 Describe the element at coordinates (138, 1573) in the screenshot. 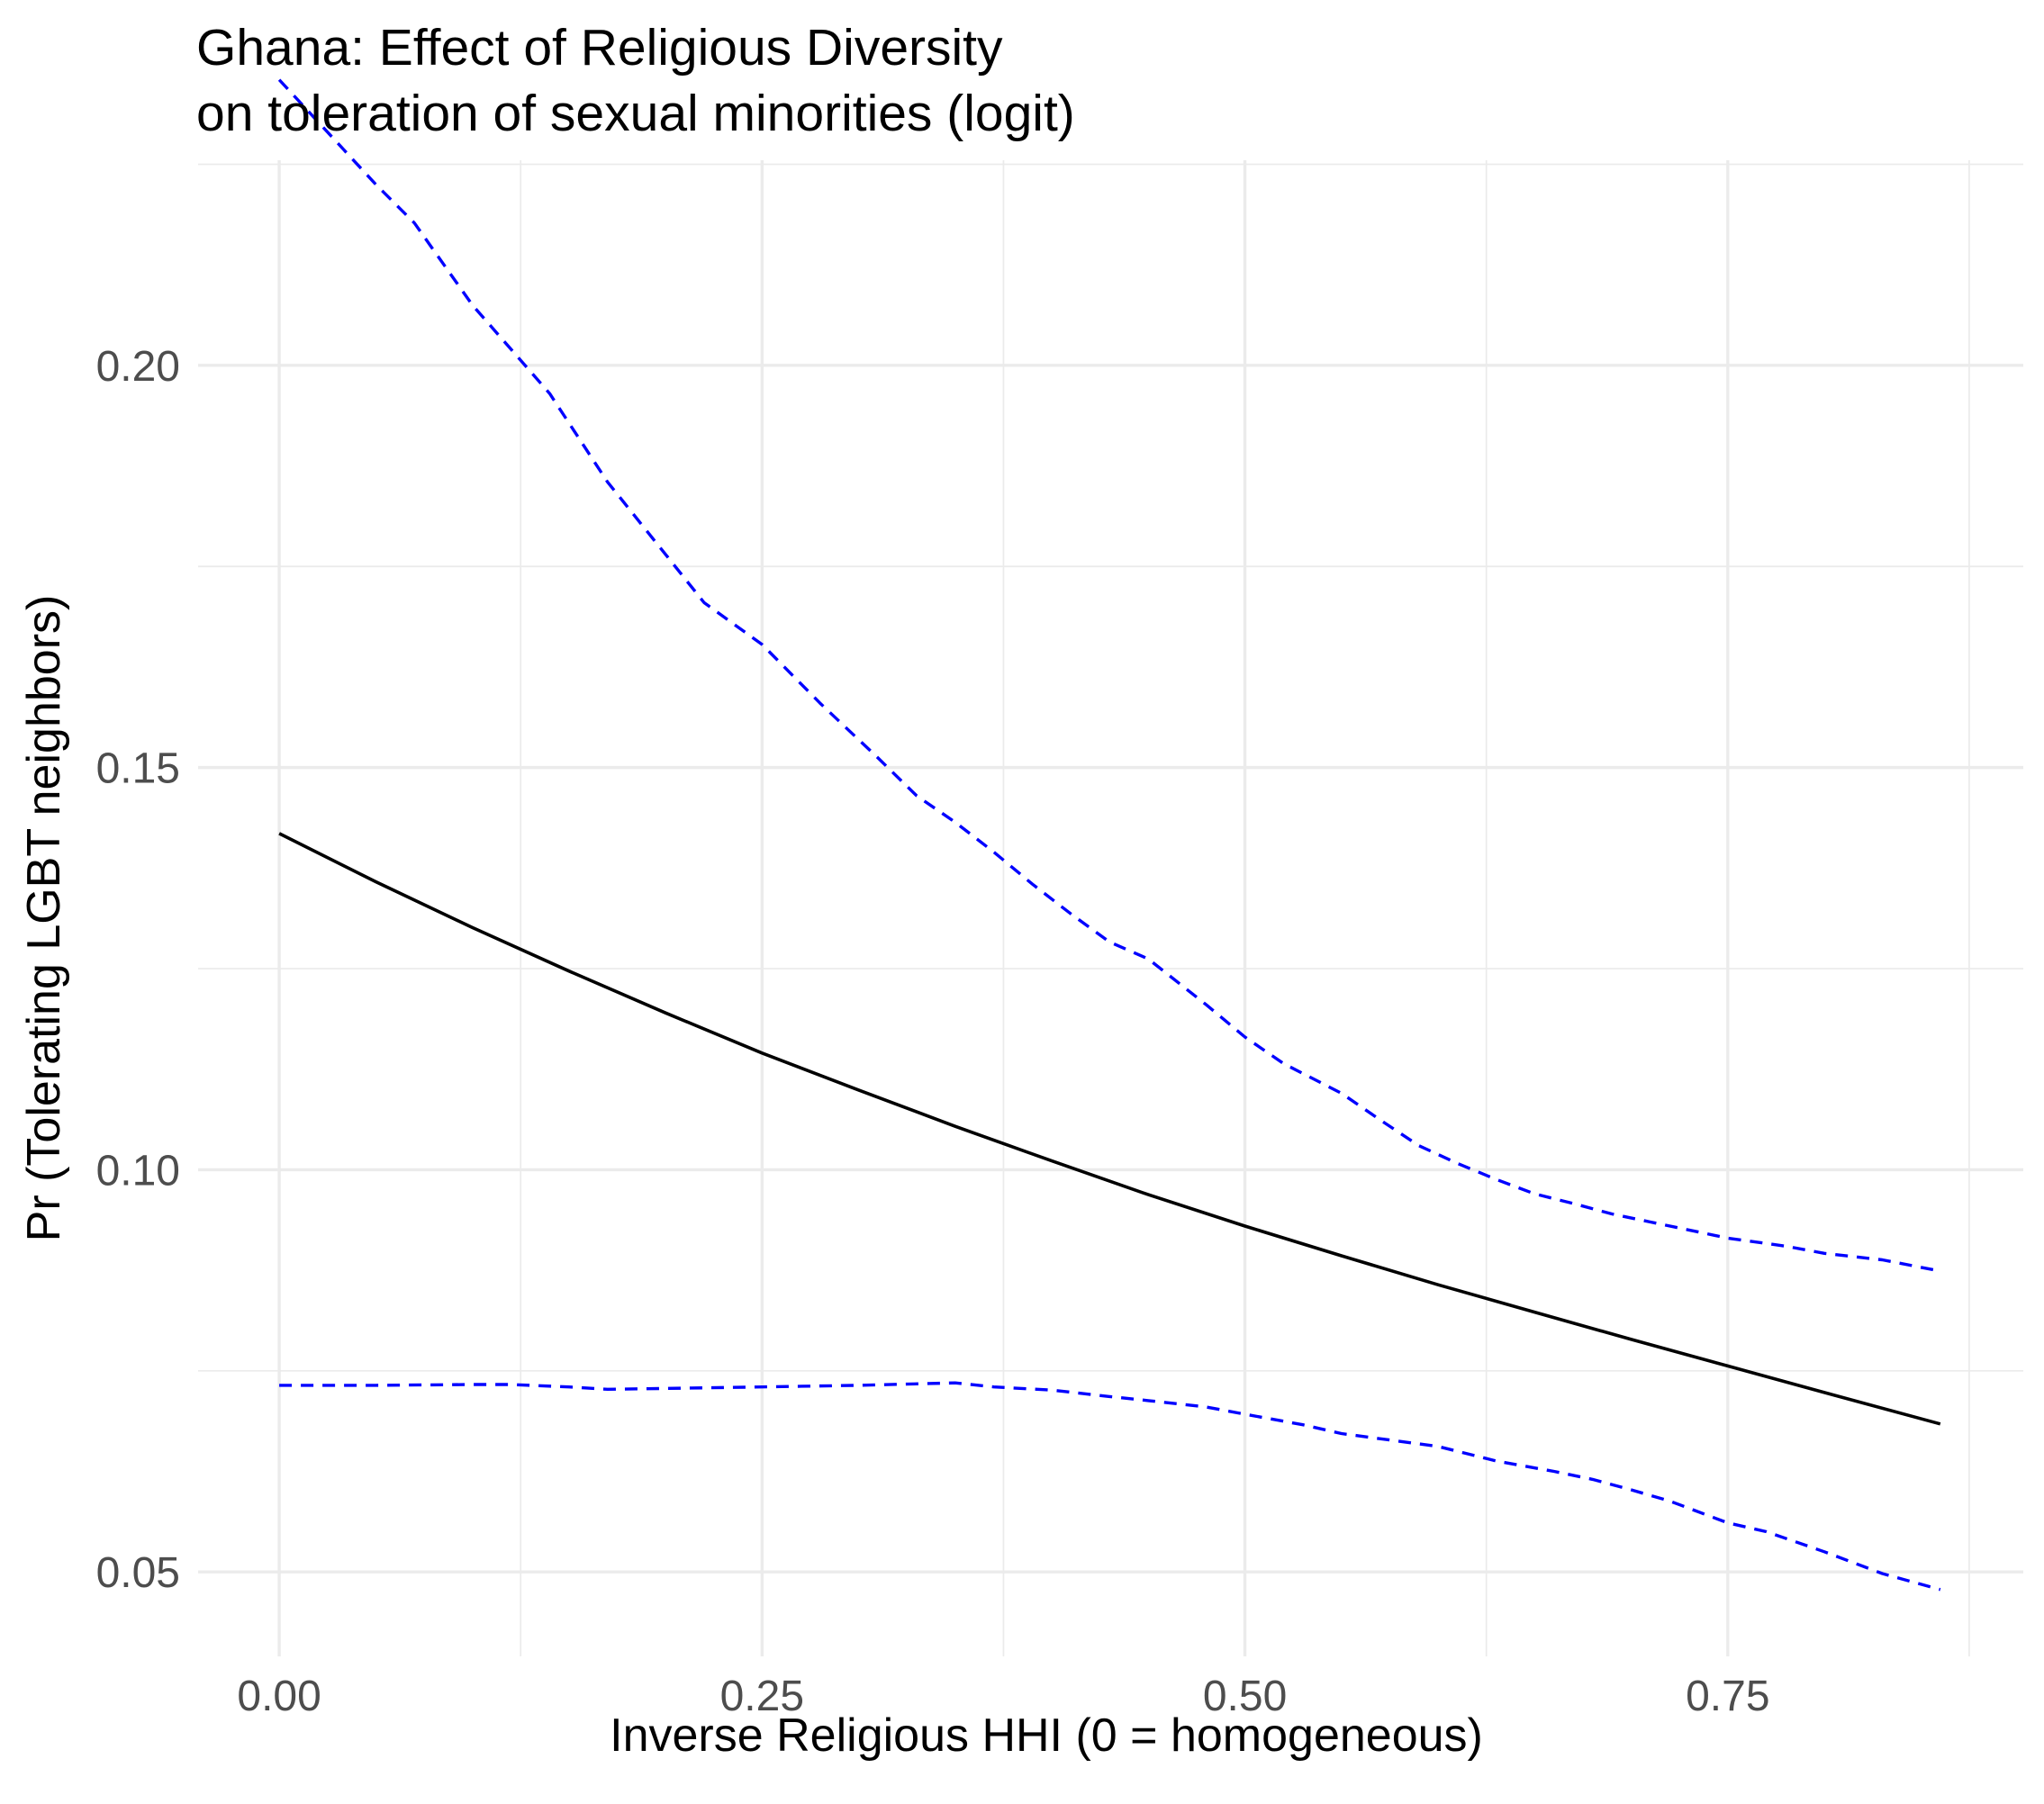

I see `y-tick-label: 0.05` at that location.